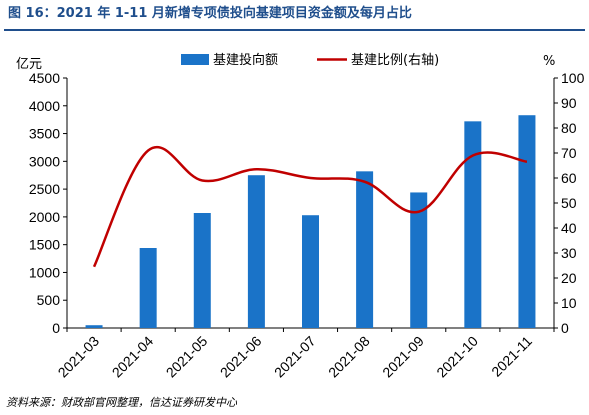 The height and width of the screenshot is (415, 589). Describe the element at coordinates (44, 189) in the screenshot. I see `left-tick-label: 2500` at that location.